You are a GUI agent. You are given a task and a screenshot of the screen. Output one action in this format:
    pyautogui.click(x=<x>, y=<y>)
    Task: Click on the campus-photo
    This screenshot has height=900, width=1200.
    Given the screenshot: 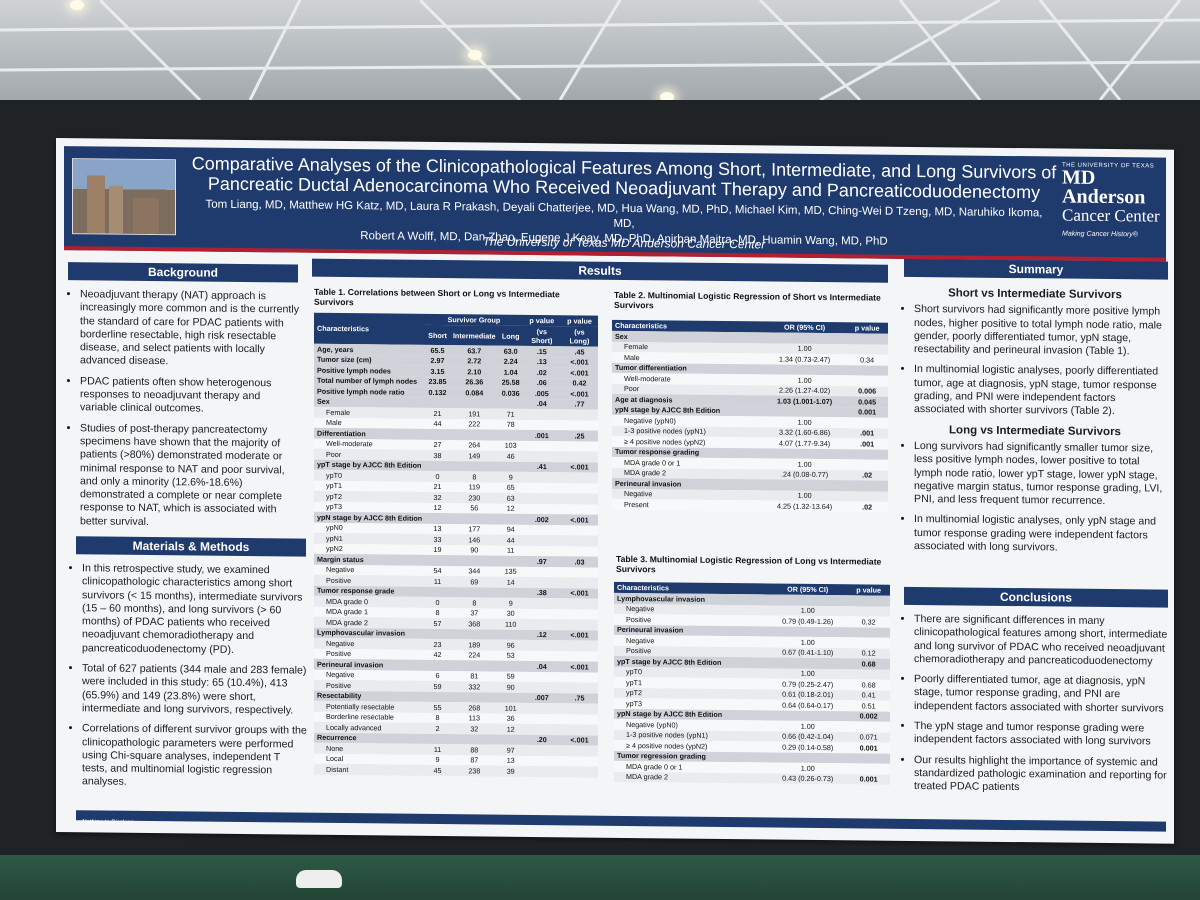 What is the action you would take?
    pyautogui.click(x=124, y=197)
    